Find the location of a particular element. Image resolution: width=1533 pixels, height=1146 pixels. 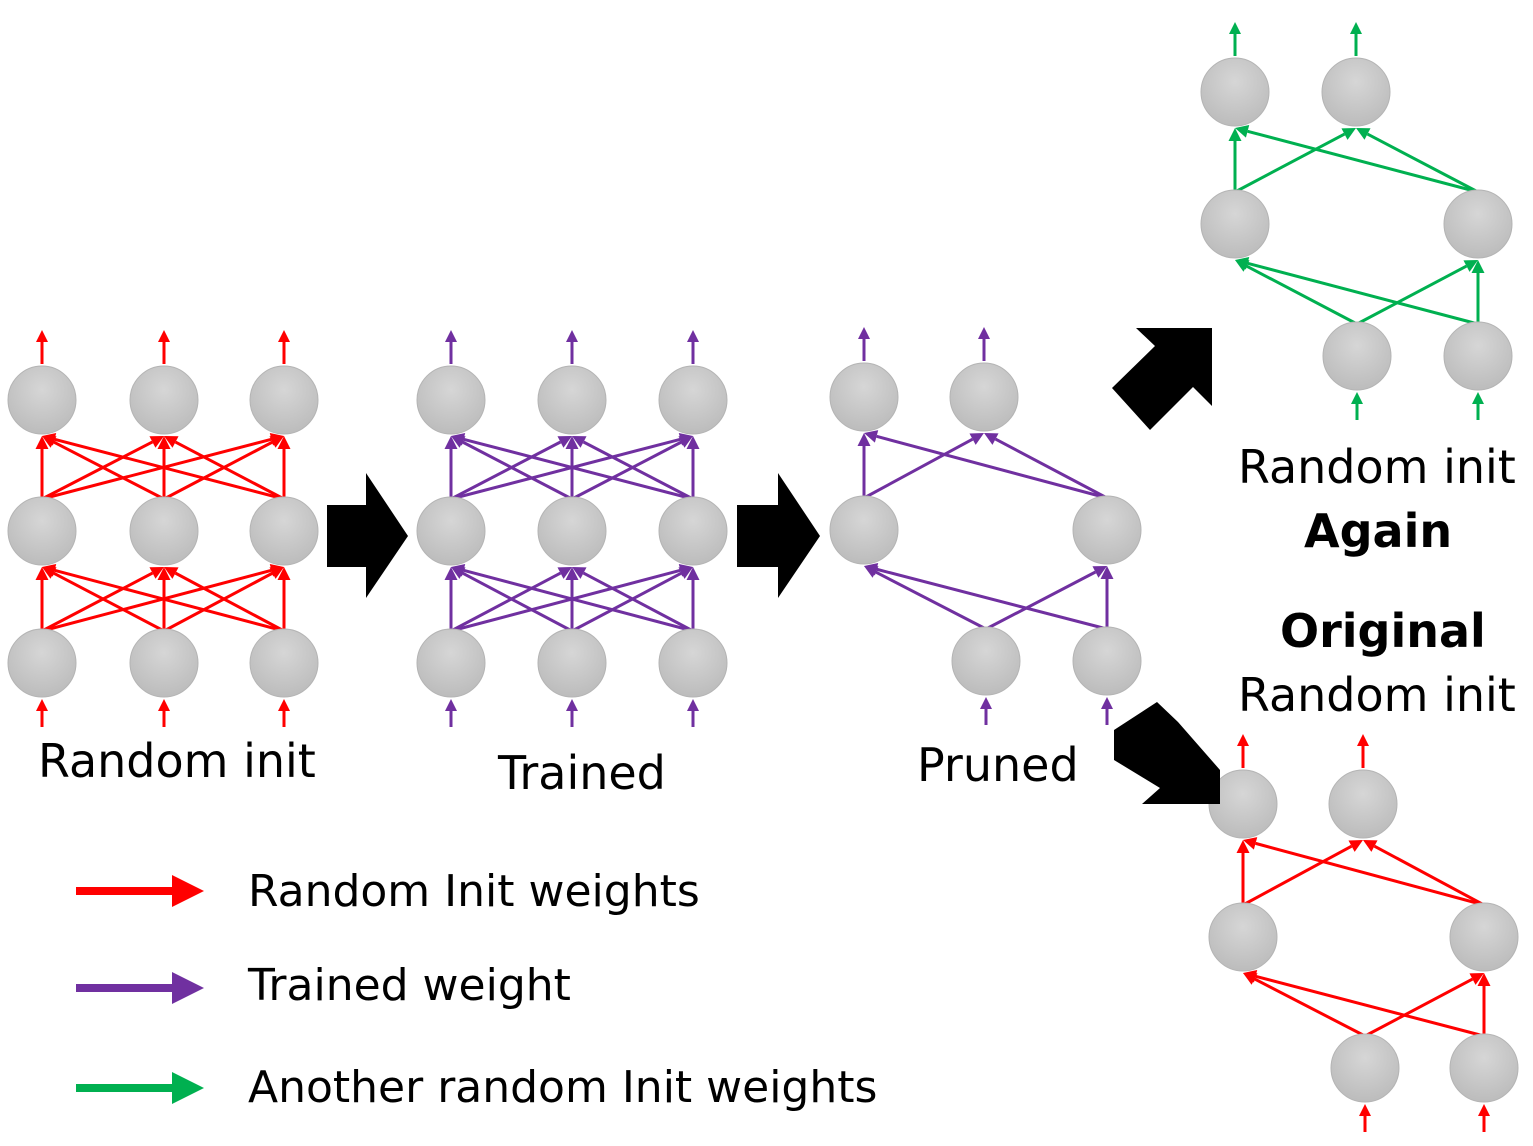

label-random-init-again-2: Again is located at coordinates (1378, 531).